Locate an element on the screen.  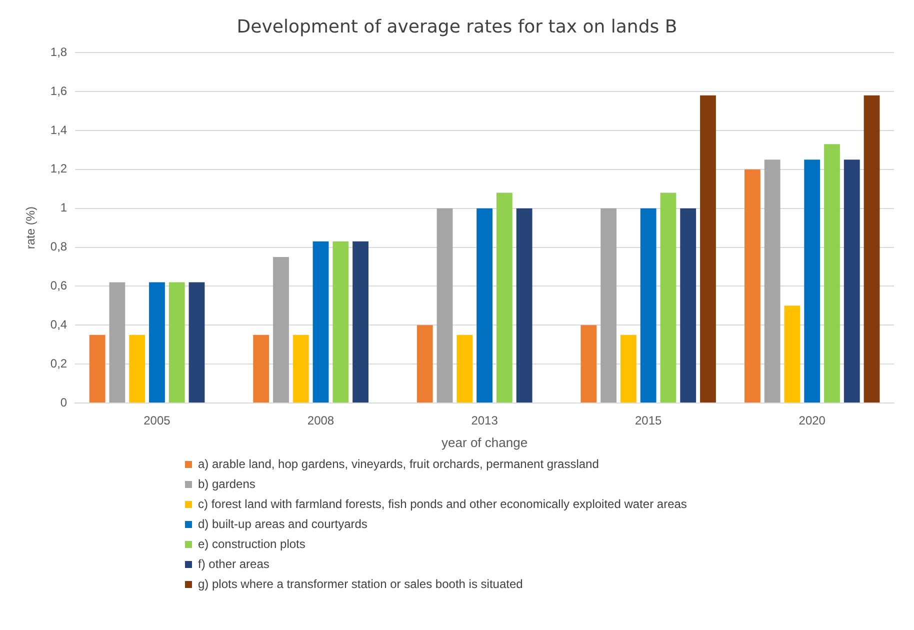
x-axis-title: year of change is located at coordinates (485, 442).